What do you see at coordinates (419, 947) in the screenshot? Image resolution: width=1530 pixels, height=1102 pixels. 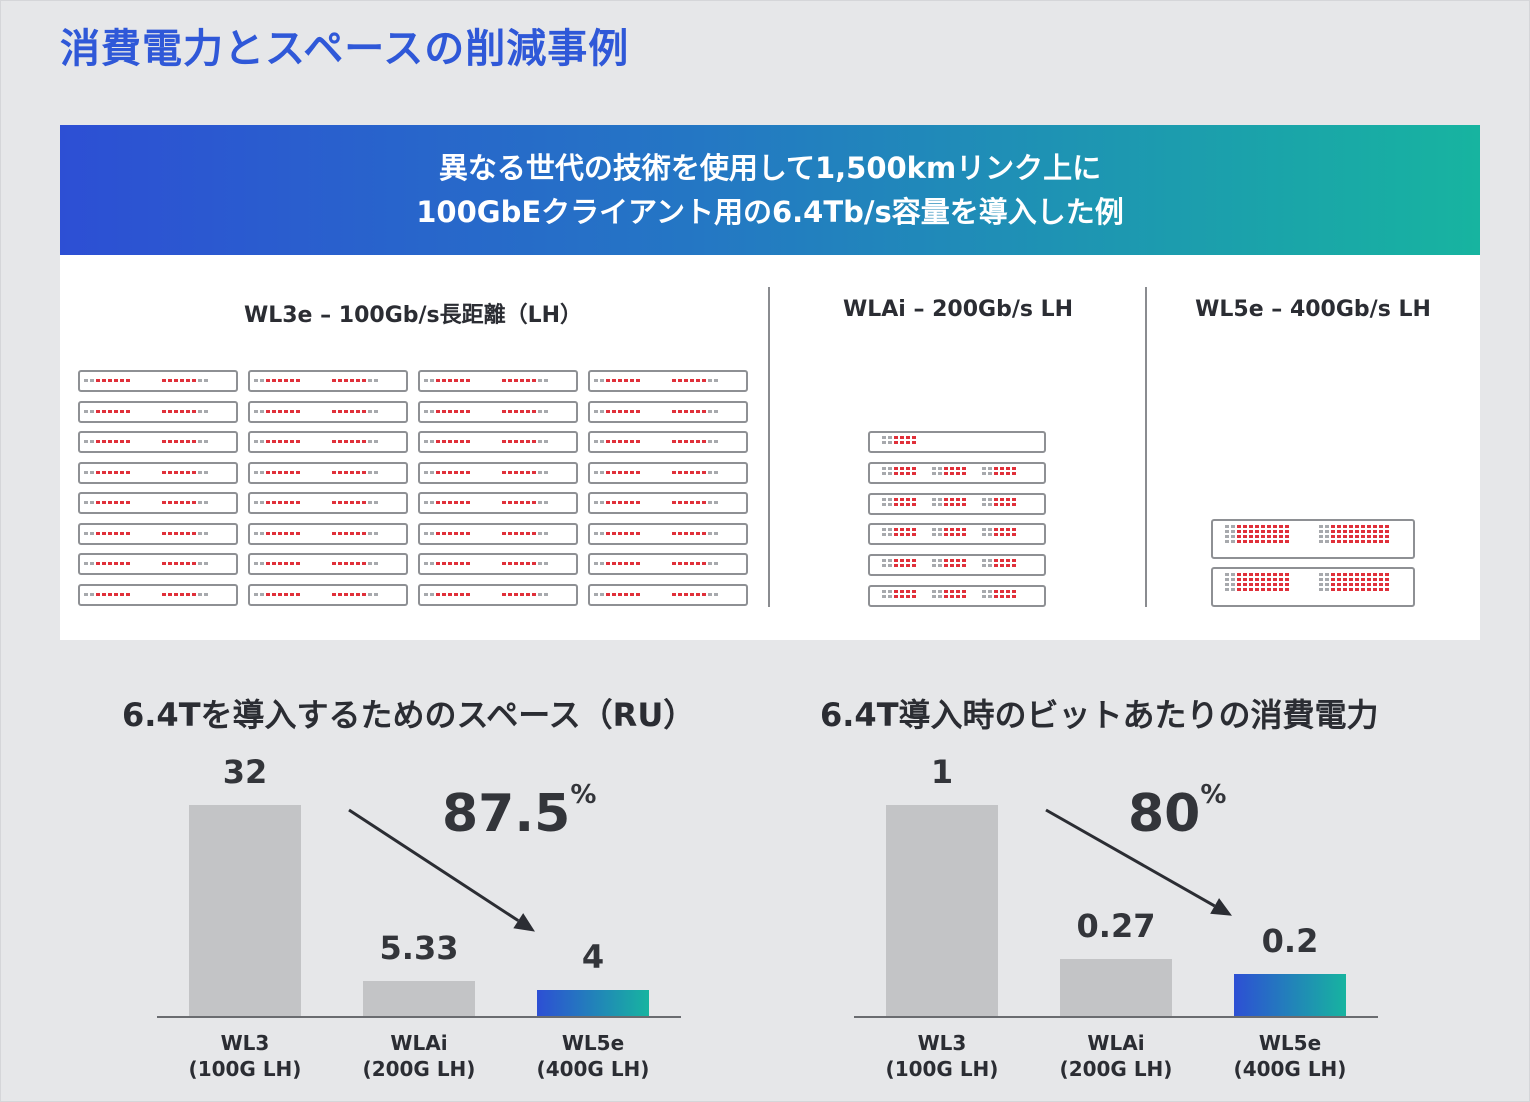 I see `bar-value-label: 5.33` at bounding box center [419, 947].